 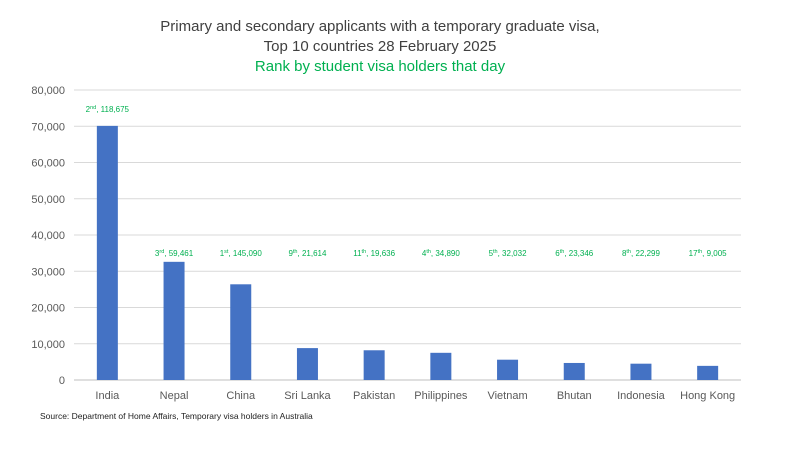 What do you see at coordinates (174, 396) in the screenshot?
I see `x-tick-label: Nepal` at bounding box center [174, 396].